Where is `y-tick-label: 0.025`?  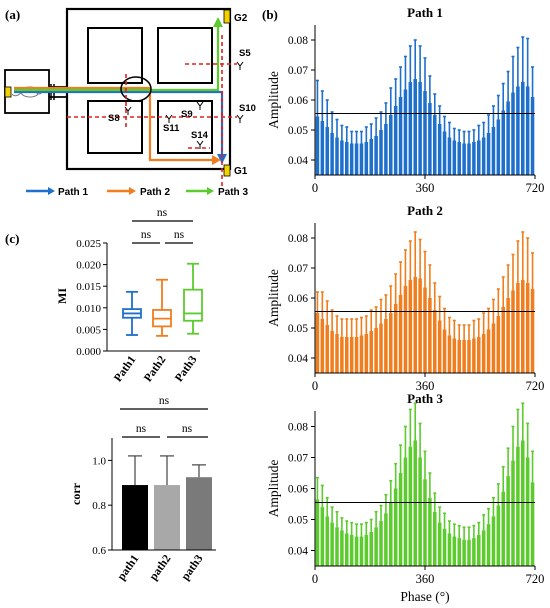
y-tick-label: 0.025 is located at coordinates (88, 244).